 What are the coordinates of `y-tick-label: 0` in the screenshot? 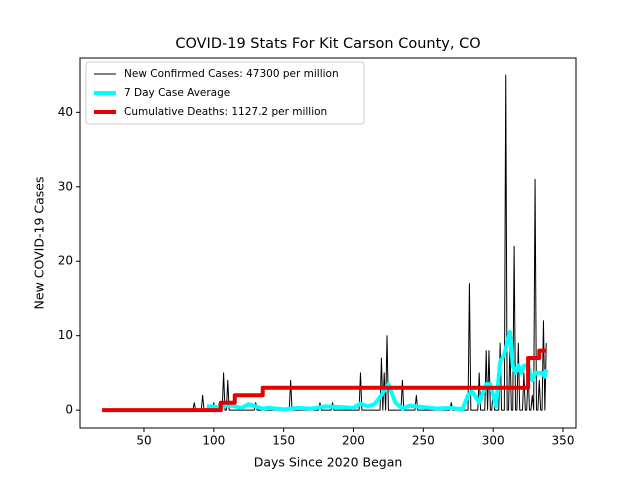 It's located at (69, 410).